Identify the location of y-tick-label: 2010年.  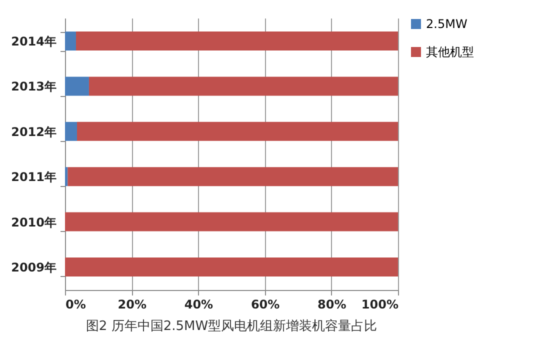
(33, 222).